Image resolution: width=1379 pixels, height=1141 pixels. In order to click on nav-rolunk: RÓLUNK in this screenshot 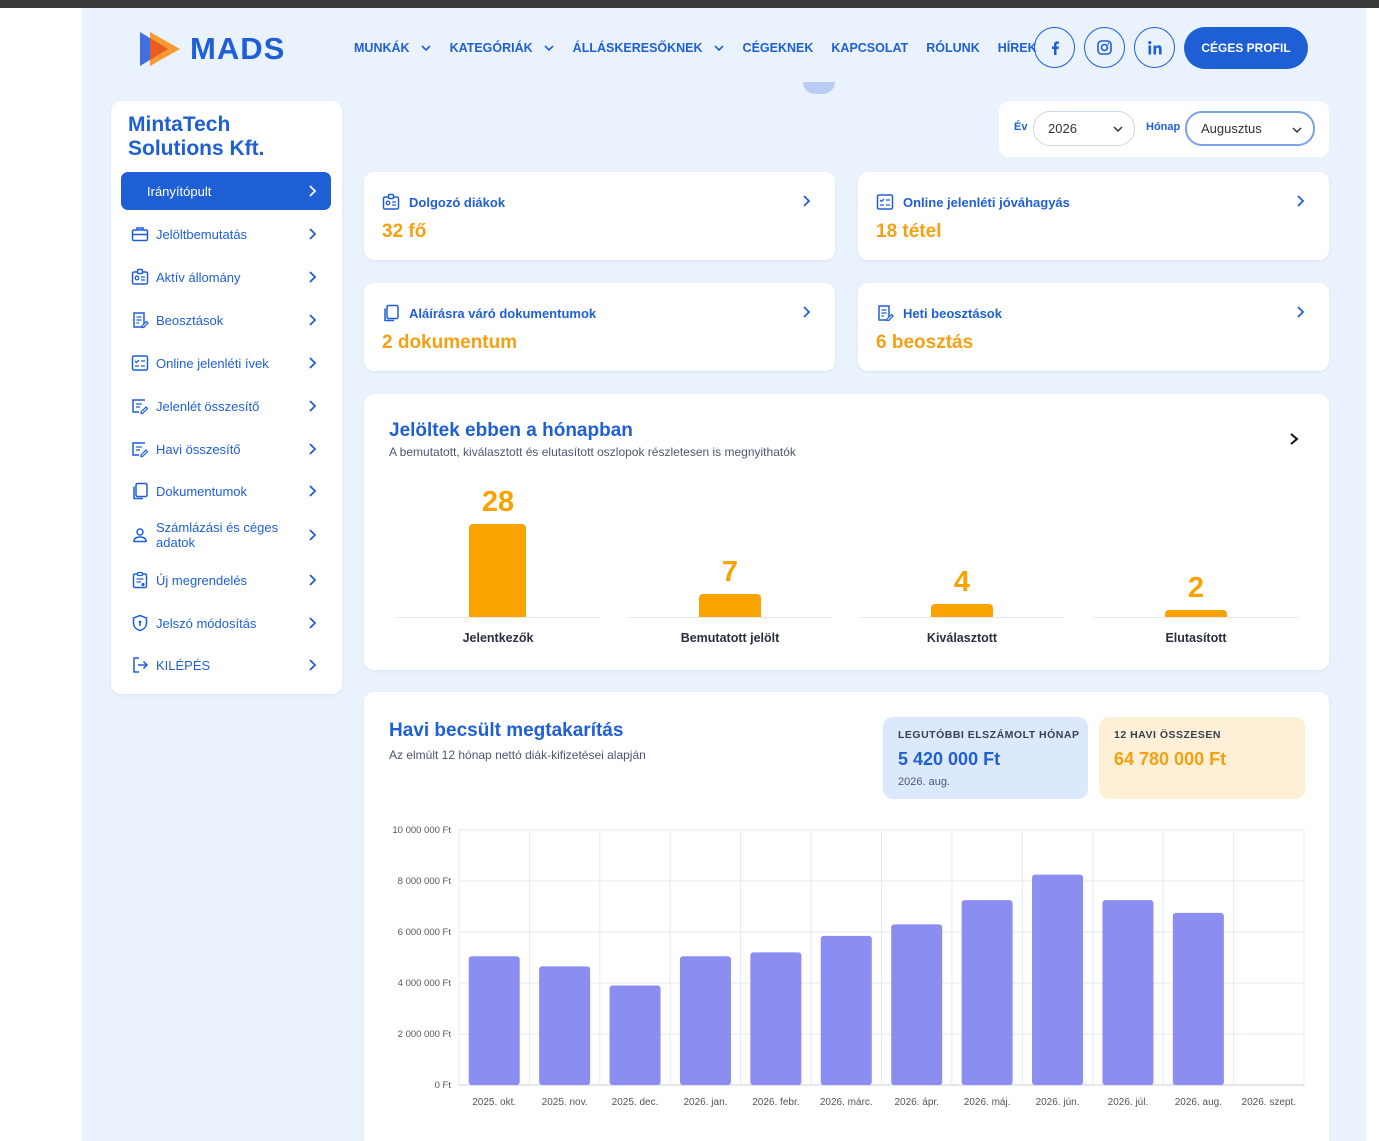, I will do `click(952, 48)`.